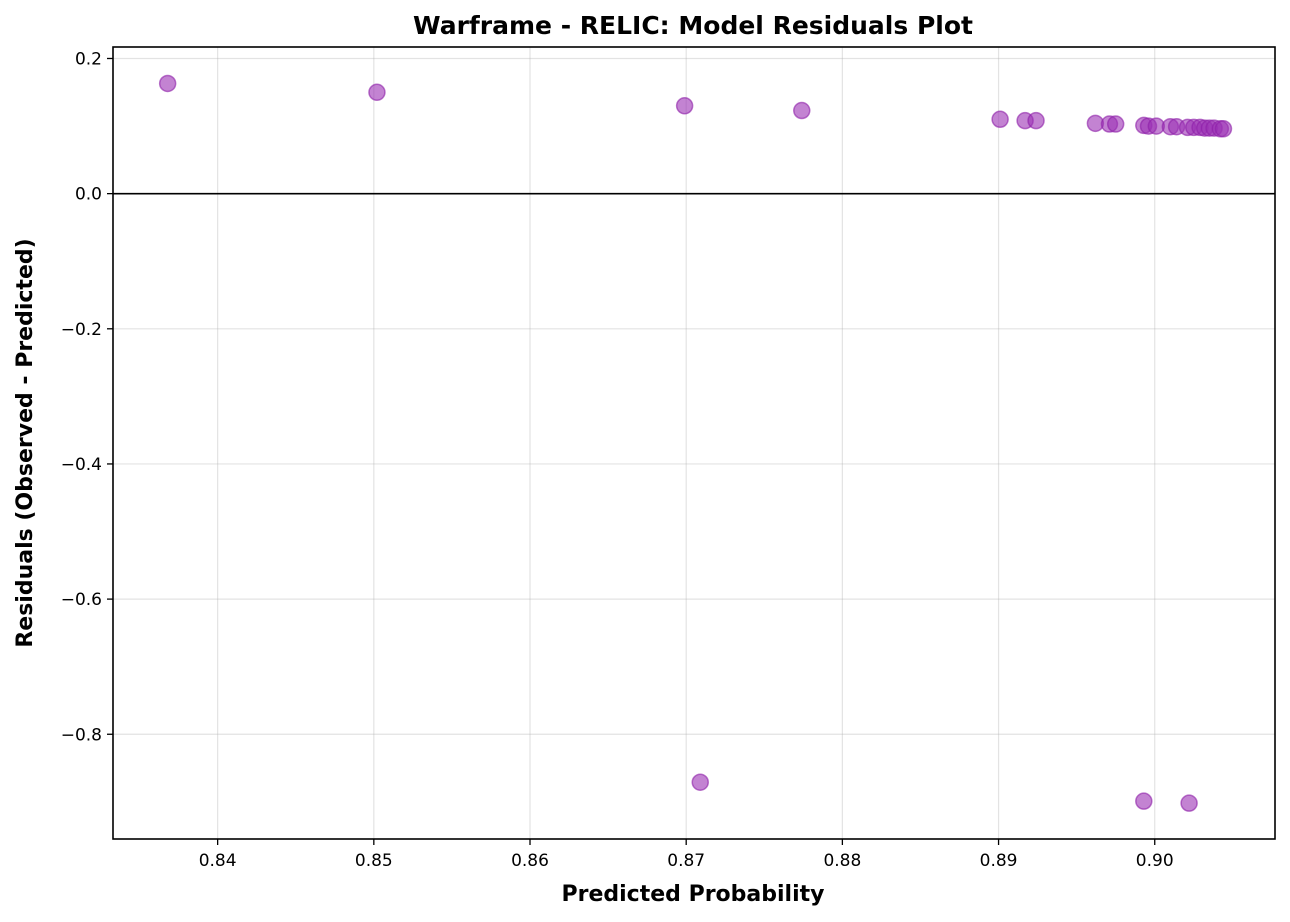  Describe the element at coordinates (88, 59) in the screenshot. I see `y-tick-label: 0.2` at that location.